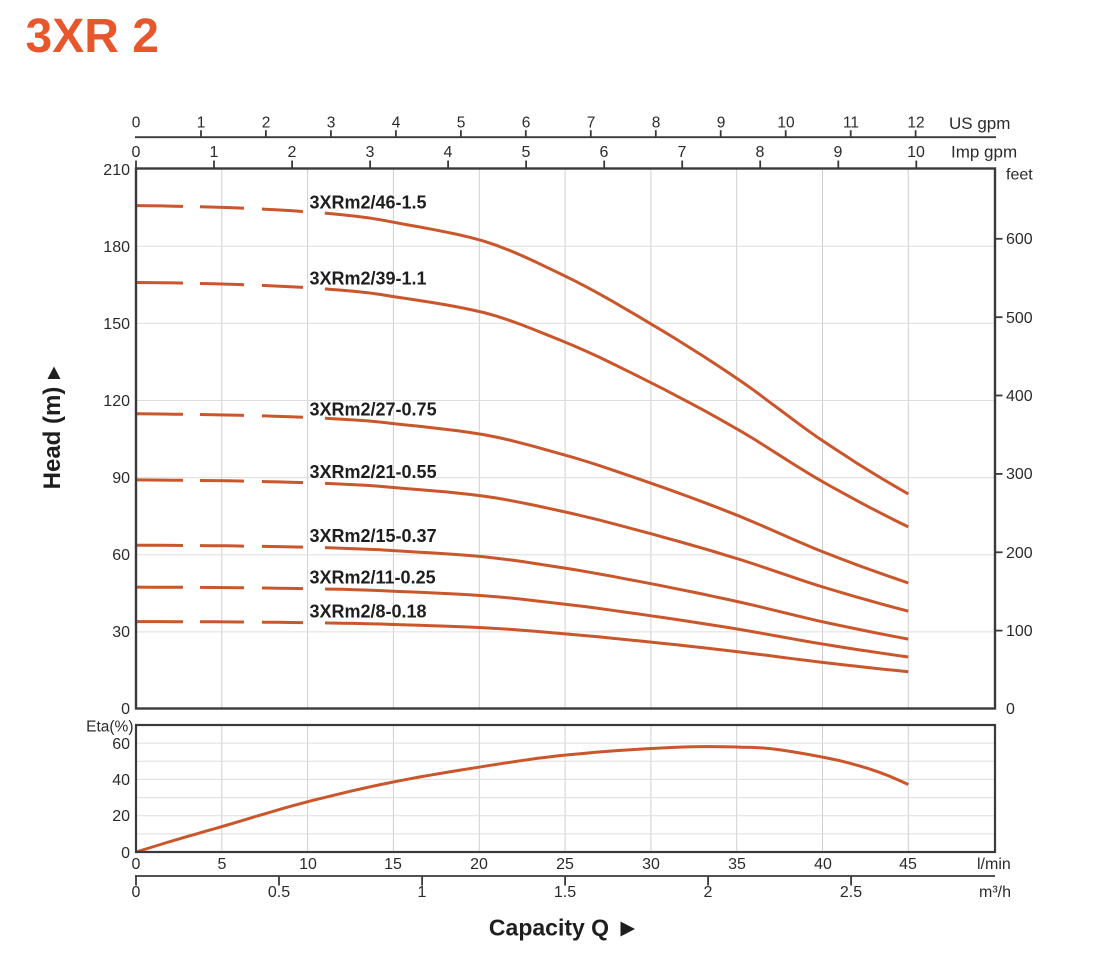  Describe the element at coordinates (92, 36) in the screenshot. I see `svg-text: 3XR 2` at that location.